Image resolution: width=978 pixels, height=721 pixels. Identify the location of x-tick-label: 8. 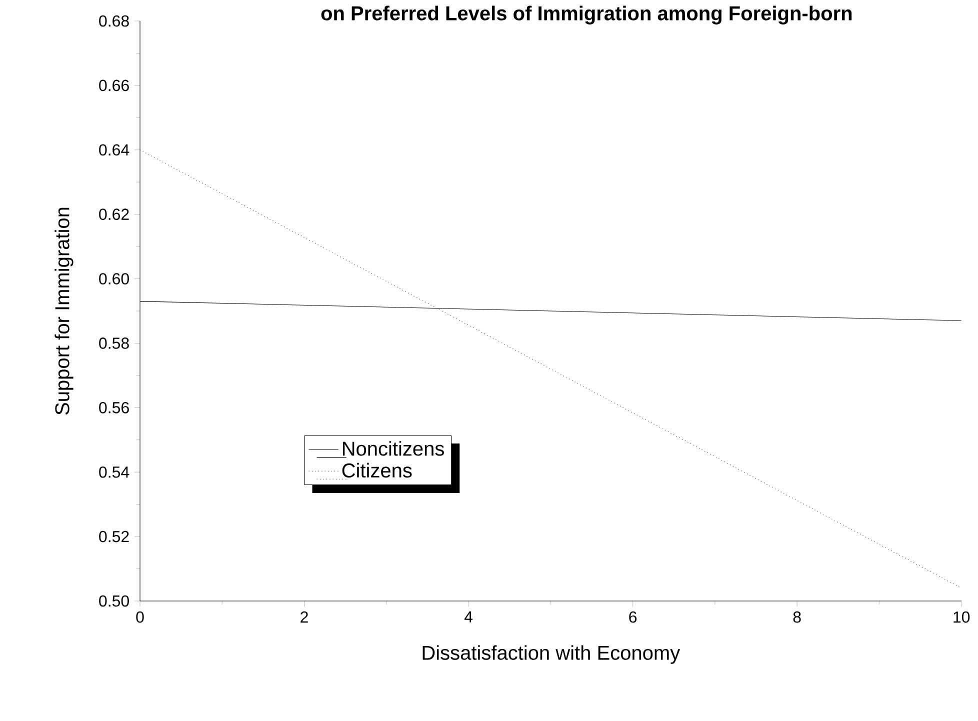
(797, 617).